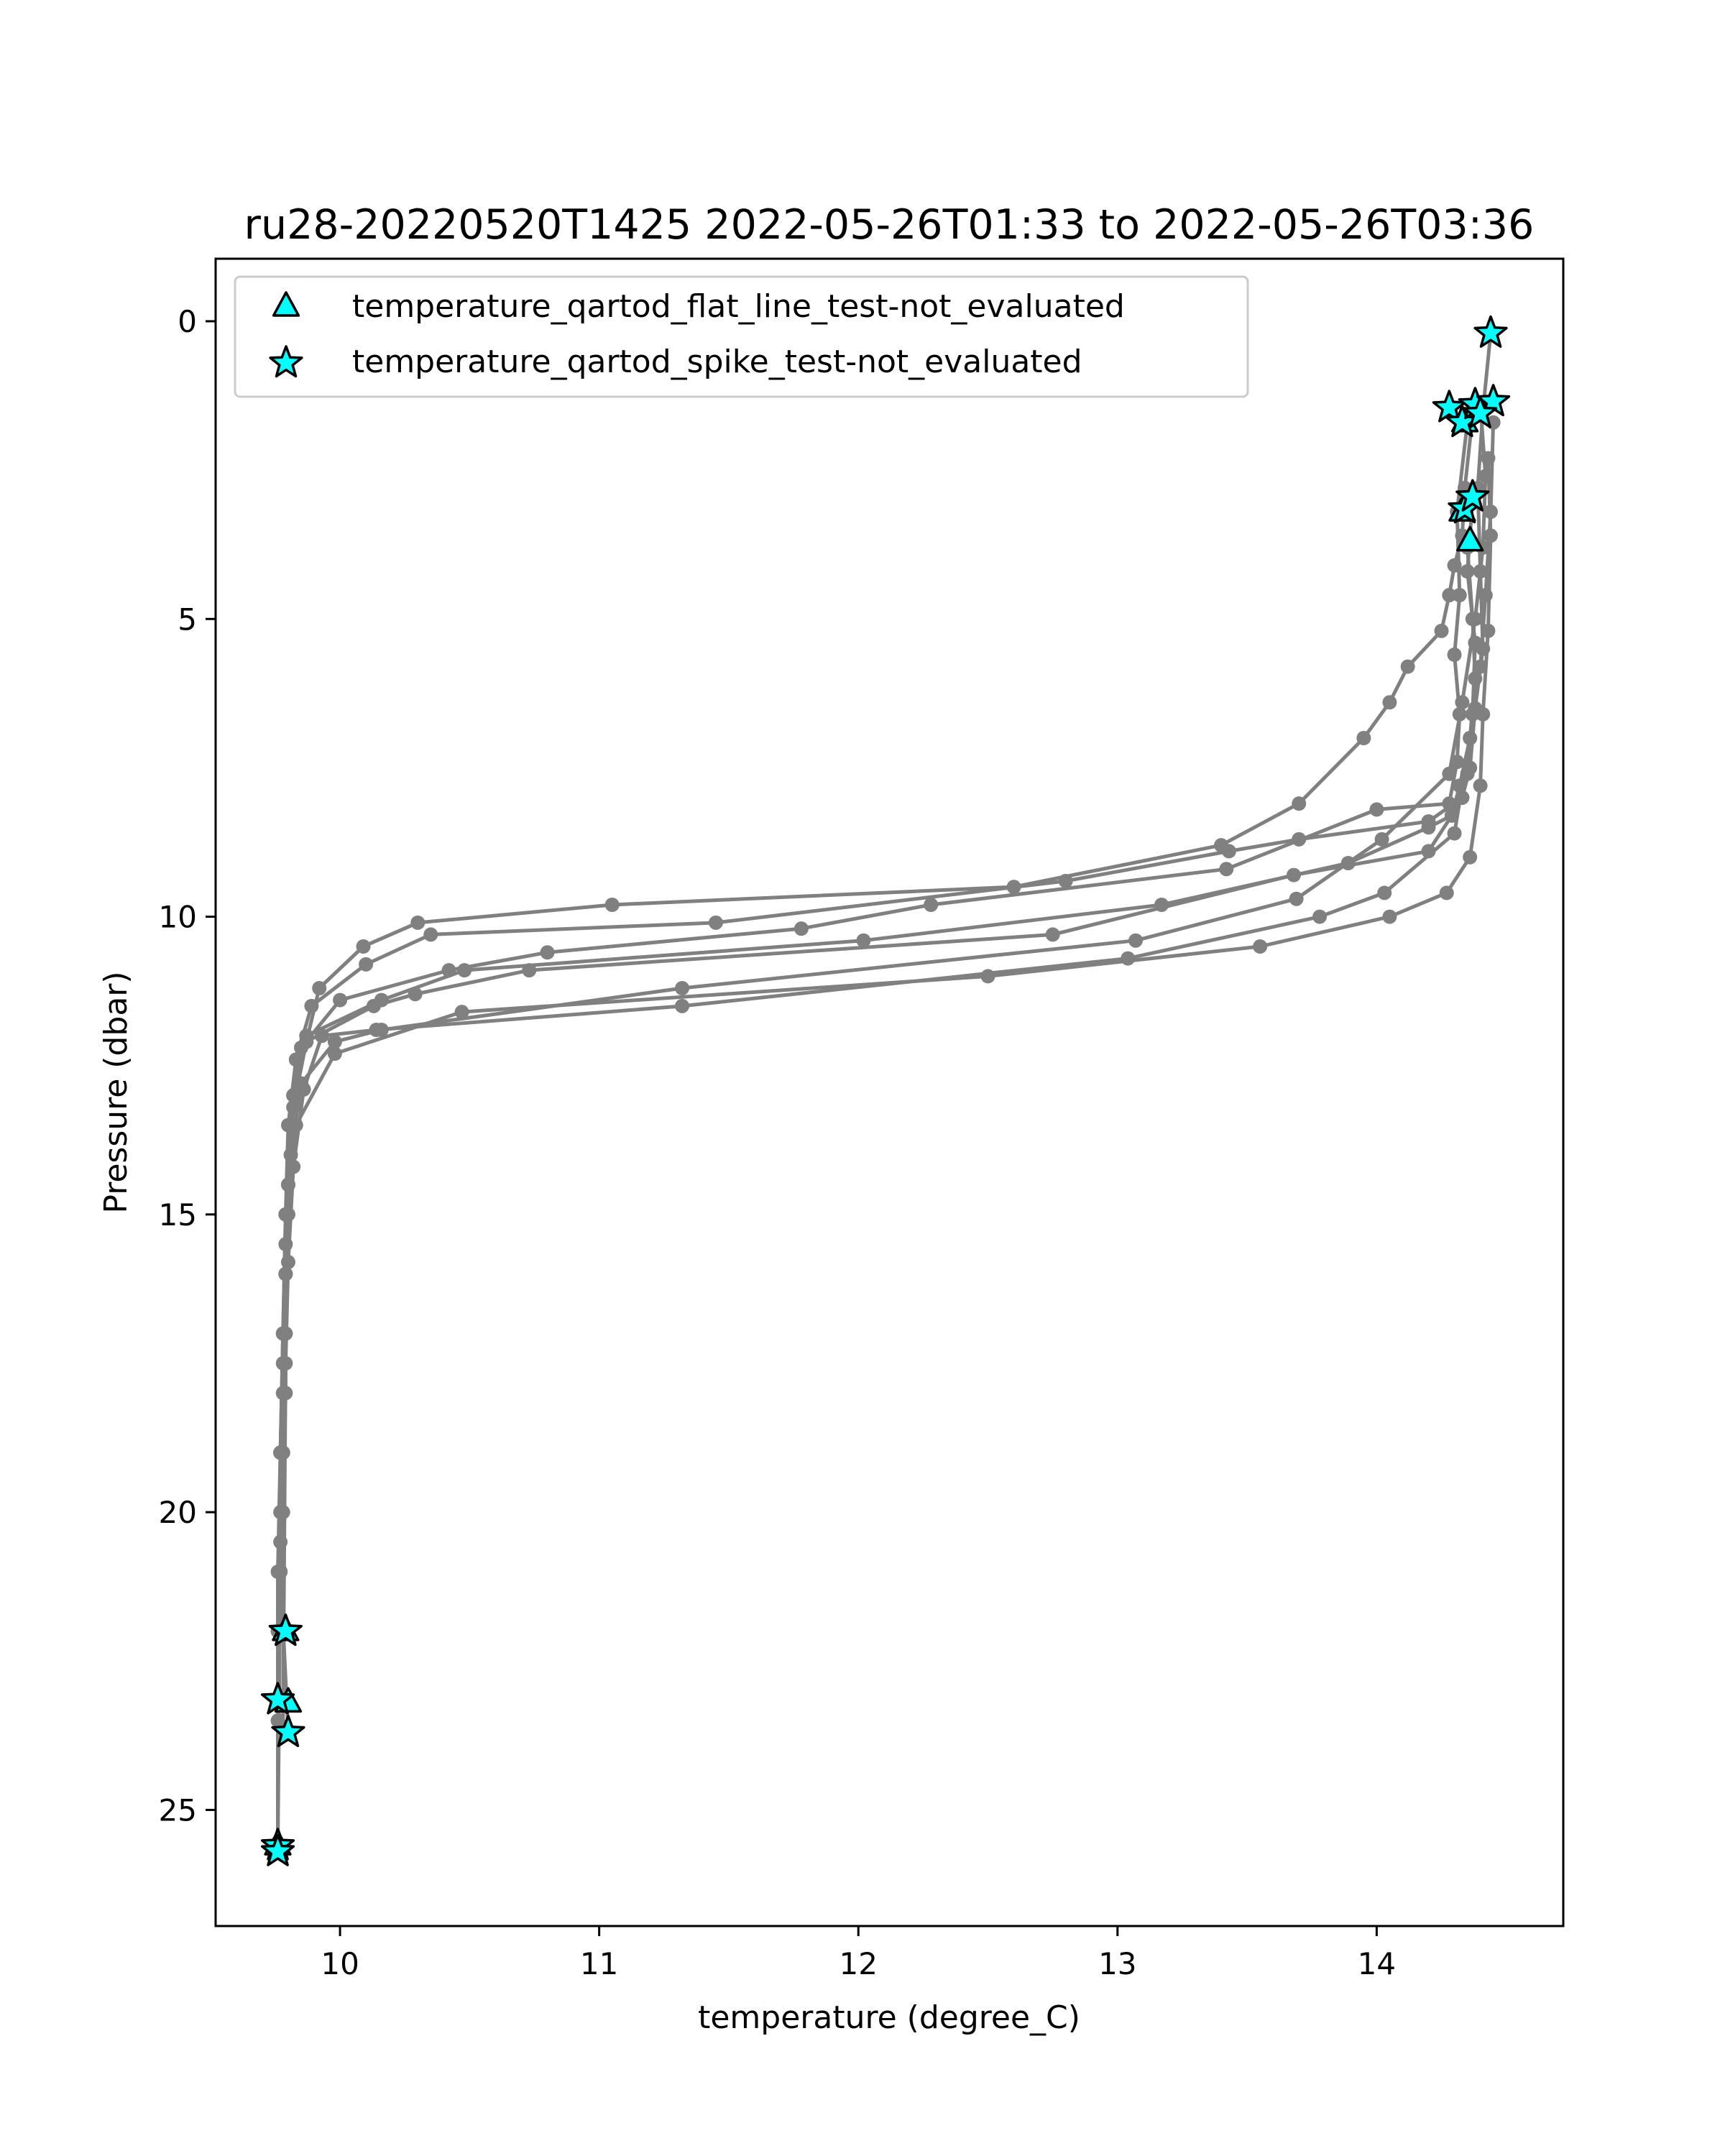 The image size is (1725, 2156). Describe the element at coordinates (1470, 538) in the screenshot. I see `flat-line-test-marker` at that location.